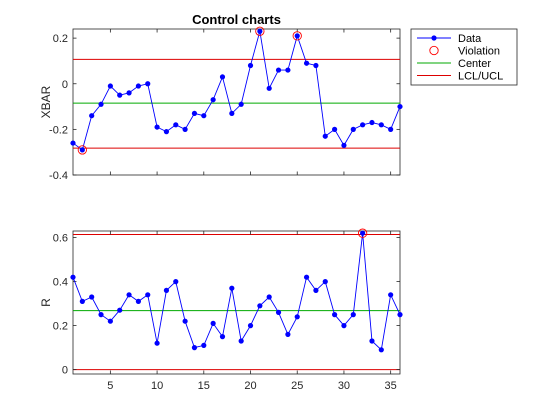 The height and width of the screenshot is (420, 560). I want to click on y-tick-label: 0.4, so click(60, 283).